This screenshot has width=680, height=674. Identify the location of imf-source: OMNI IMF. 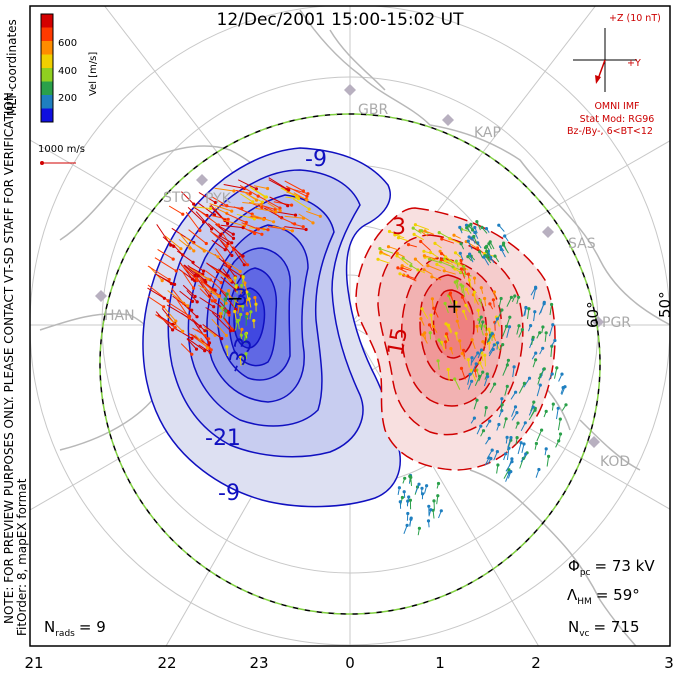
(616, 106).